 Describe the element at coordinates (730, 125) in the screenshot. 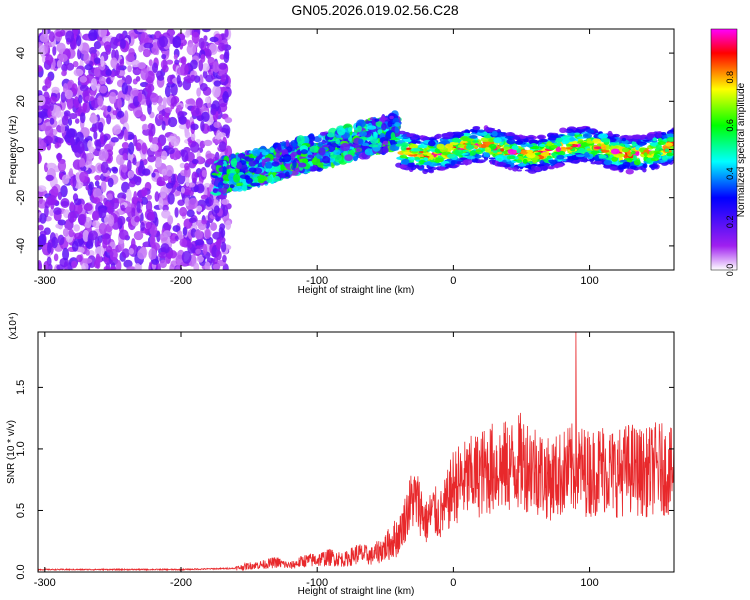

I see `colorbar-tick-label-3: 0.6` at that location.